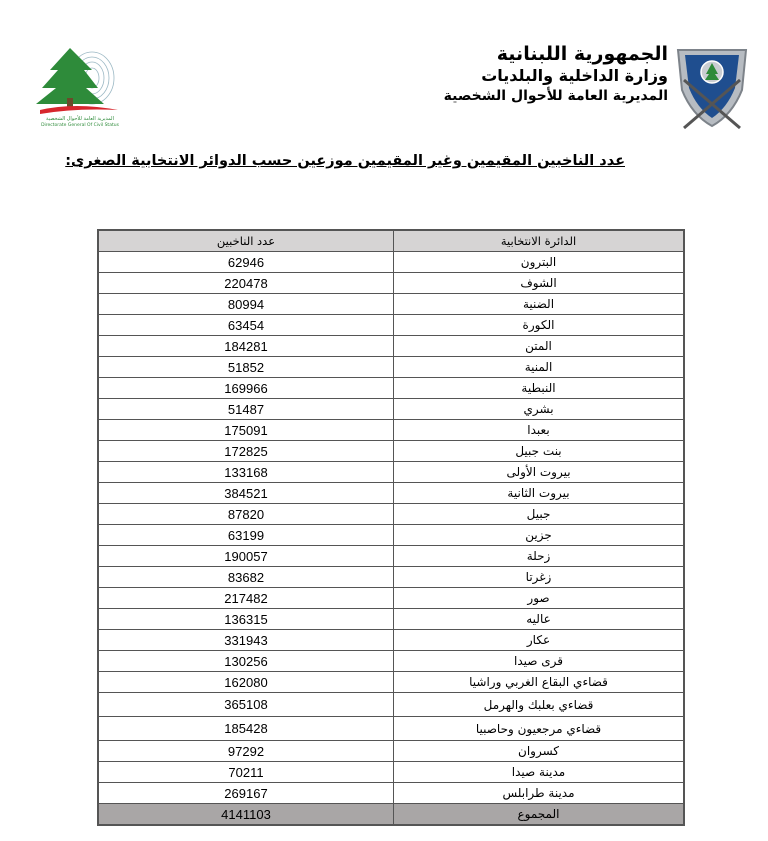 Image resolution: width=768 pixels, height=841 pixels. I want to click on district-cell: الضنية, so click(539, 304).